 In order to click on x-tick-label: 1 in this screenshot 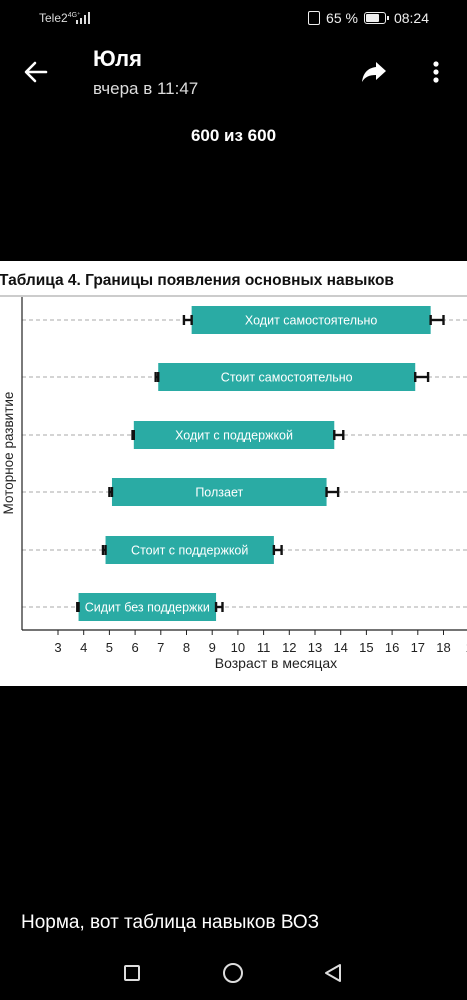, I will do `click(466, 647)`.